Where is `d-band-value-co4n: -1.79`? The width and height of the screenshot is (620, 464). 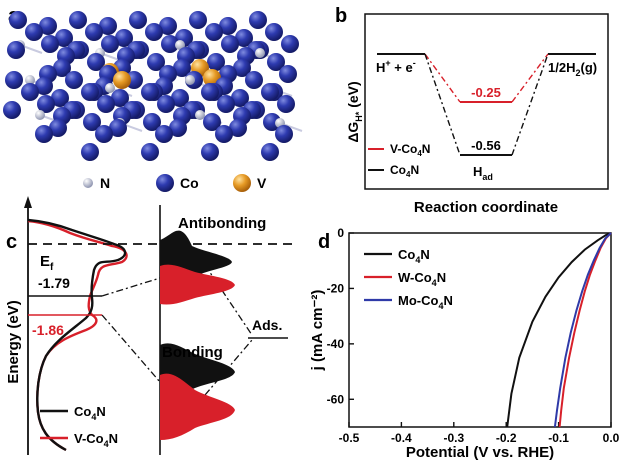 d-band-value-co4n: -1.79 is located at coordinates (54, 283).